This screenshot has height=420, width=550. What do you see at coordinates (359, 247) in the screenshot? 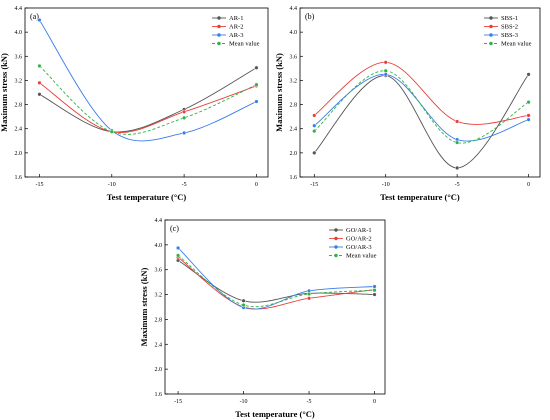
I see `legend-label: GO/AR-3` at bounding box center [359, 247].